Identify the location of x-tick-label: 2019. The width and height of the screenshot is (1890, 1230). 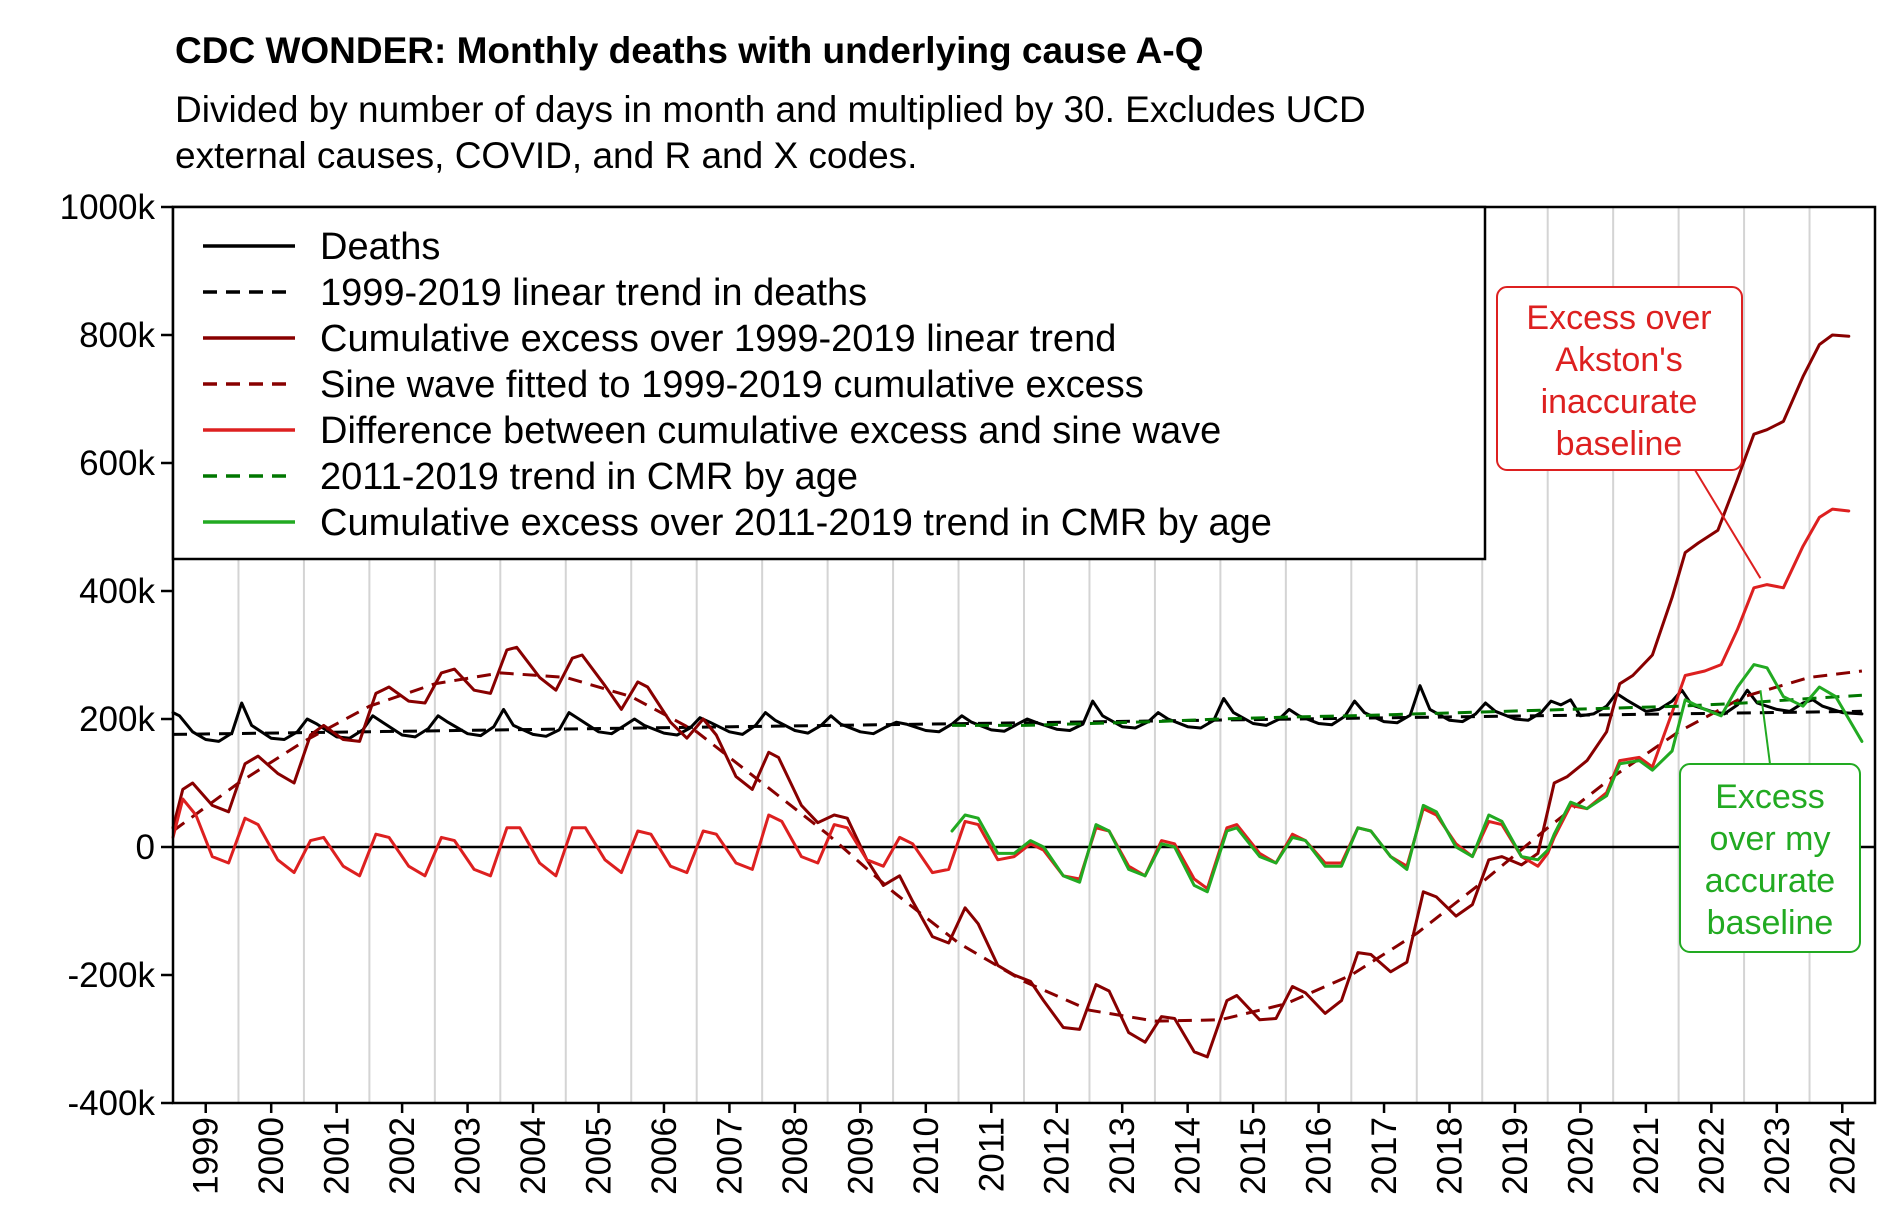
(1515, 1156).